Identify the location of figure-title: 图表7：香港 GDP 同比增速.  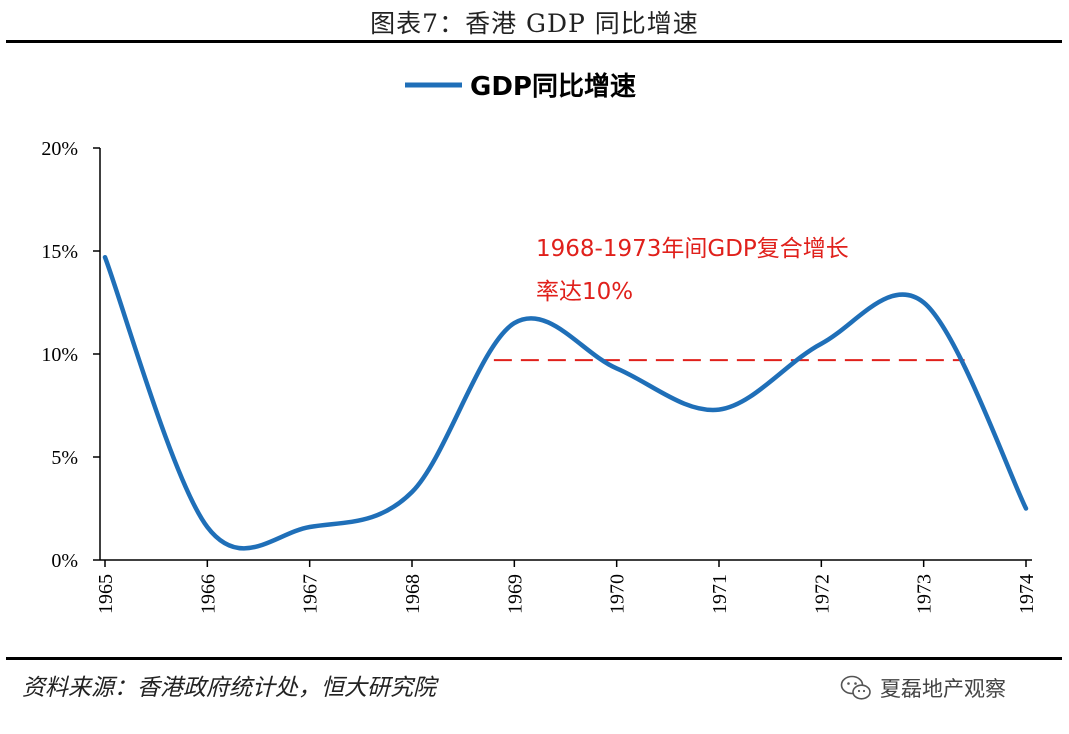
(534, 23).